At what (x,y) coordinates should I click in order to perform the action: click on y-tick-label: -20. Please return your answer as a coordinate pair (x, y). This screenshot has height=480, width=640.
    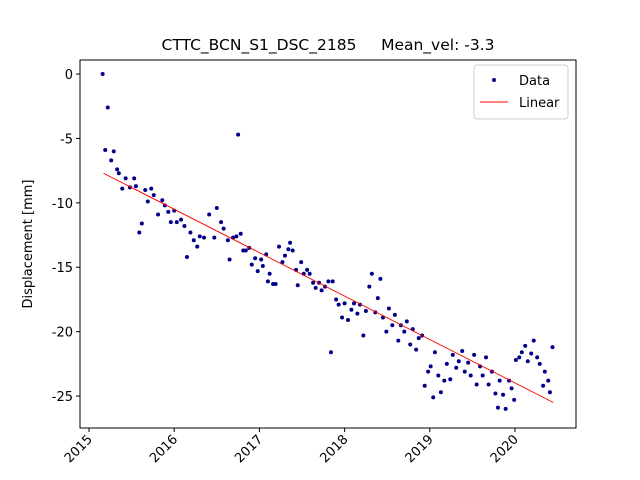
    Looking at the image, I should click on (62, 333).